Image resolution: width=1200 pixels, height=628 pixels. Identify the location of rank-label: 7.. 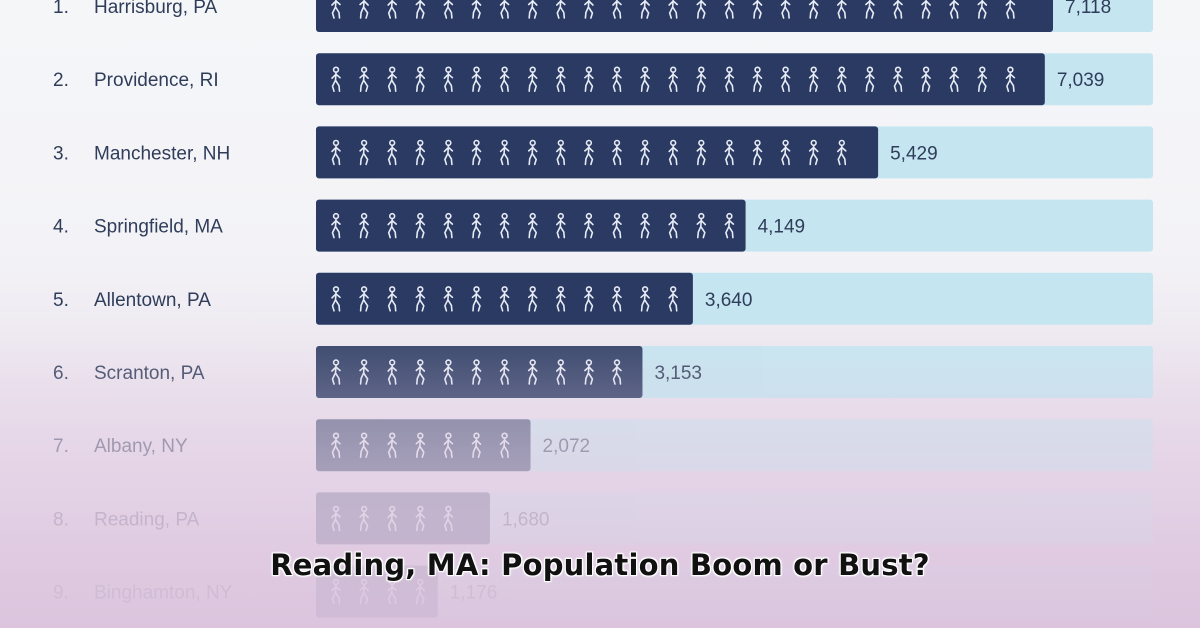
(61, 446).